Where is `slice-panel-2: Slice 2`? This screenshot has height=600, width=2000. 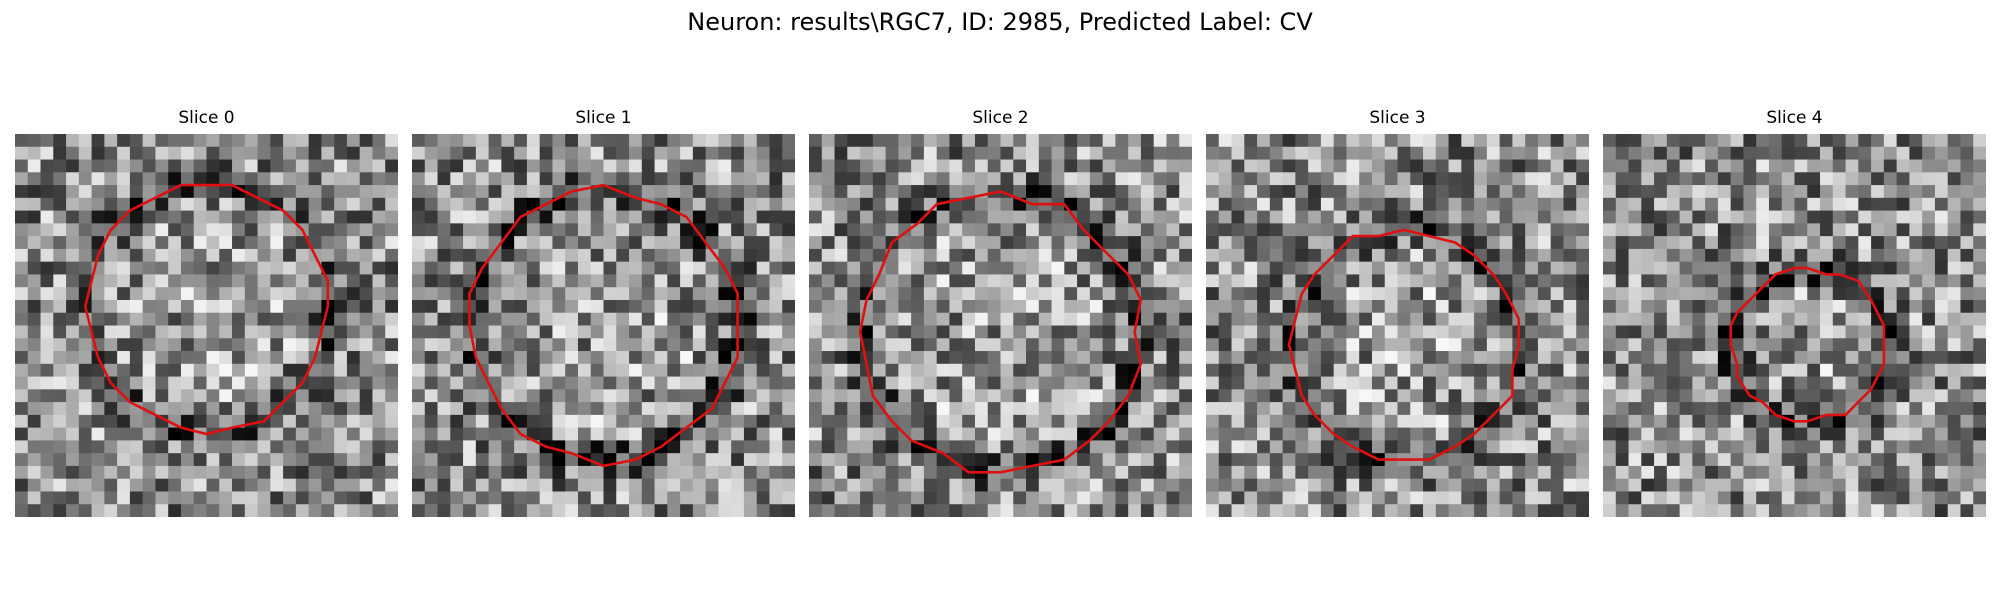
slice-panel-2: Slice 2 is located at coordinates (1000, 312).